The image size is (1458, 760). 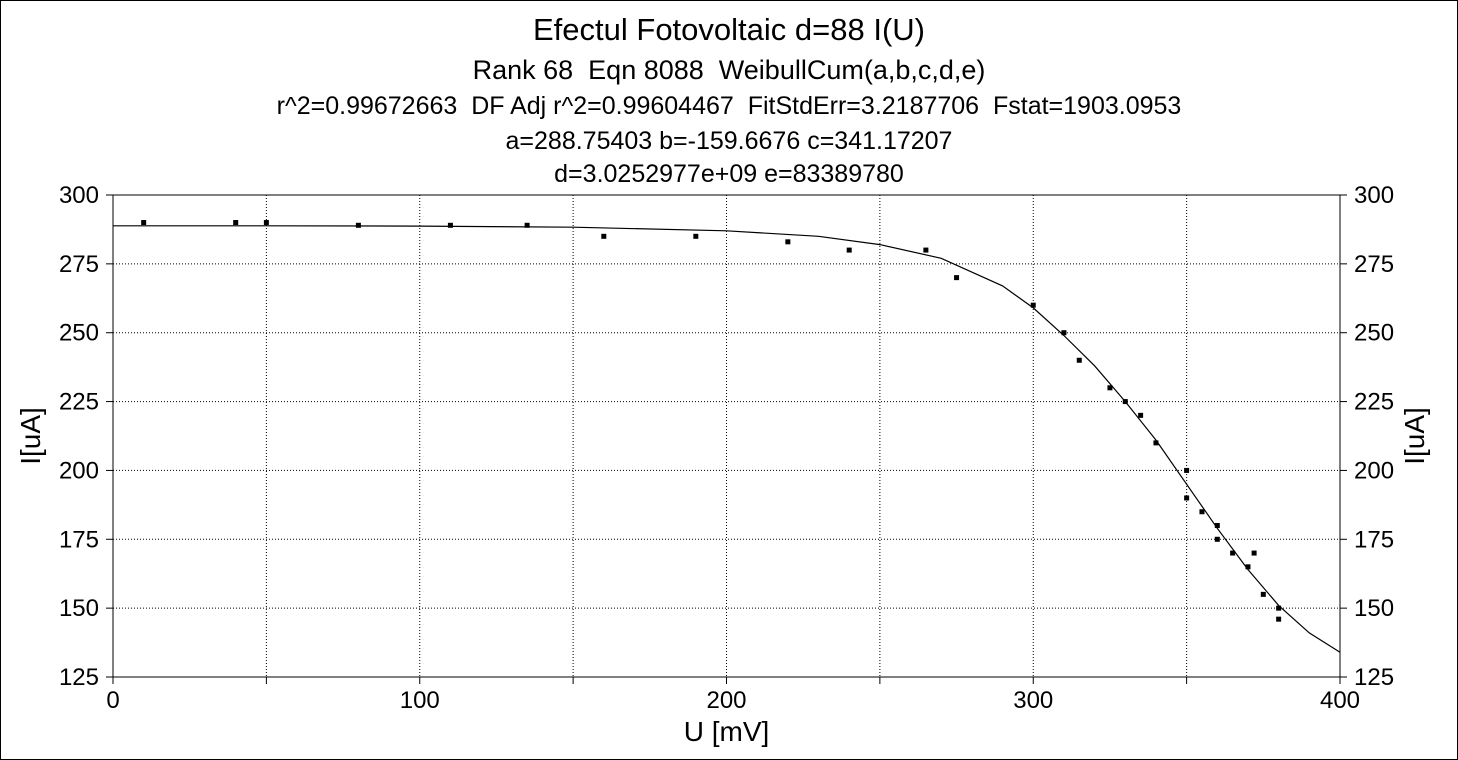 I want to click on y-tick-label-left: 300, so click(x=79, y=195).